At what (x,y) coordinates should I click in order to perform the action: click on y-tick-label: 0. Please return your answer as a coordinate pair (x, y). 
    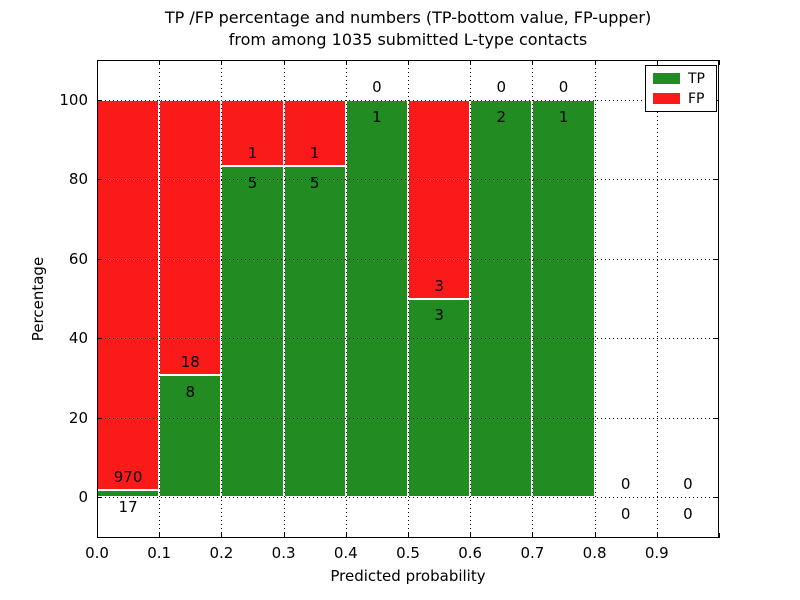
    Looking at the image, I should click on (83, 497).